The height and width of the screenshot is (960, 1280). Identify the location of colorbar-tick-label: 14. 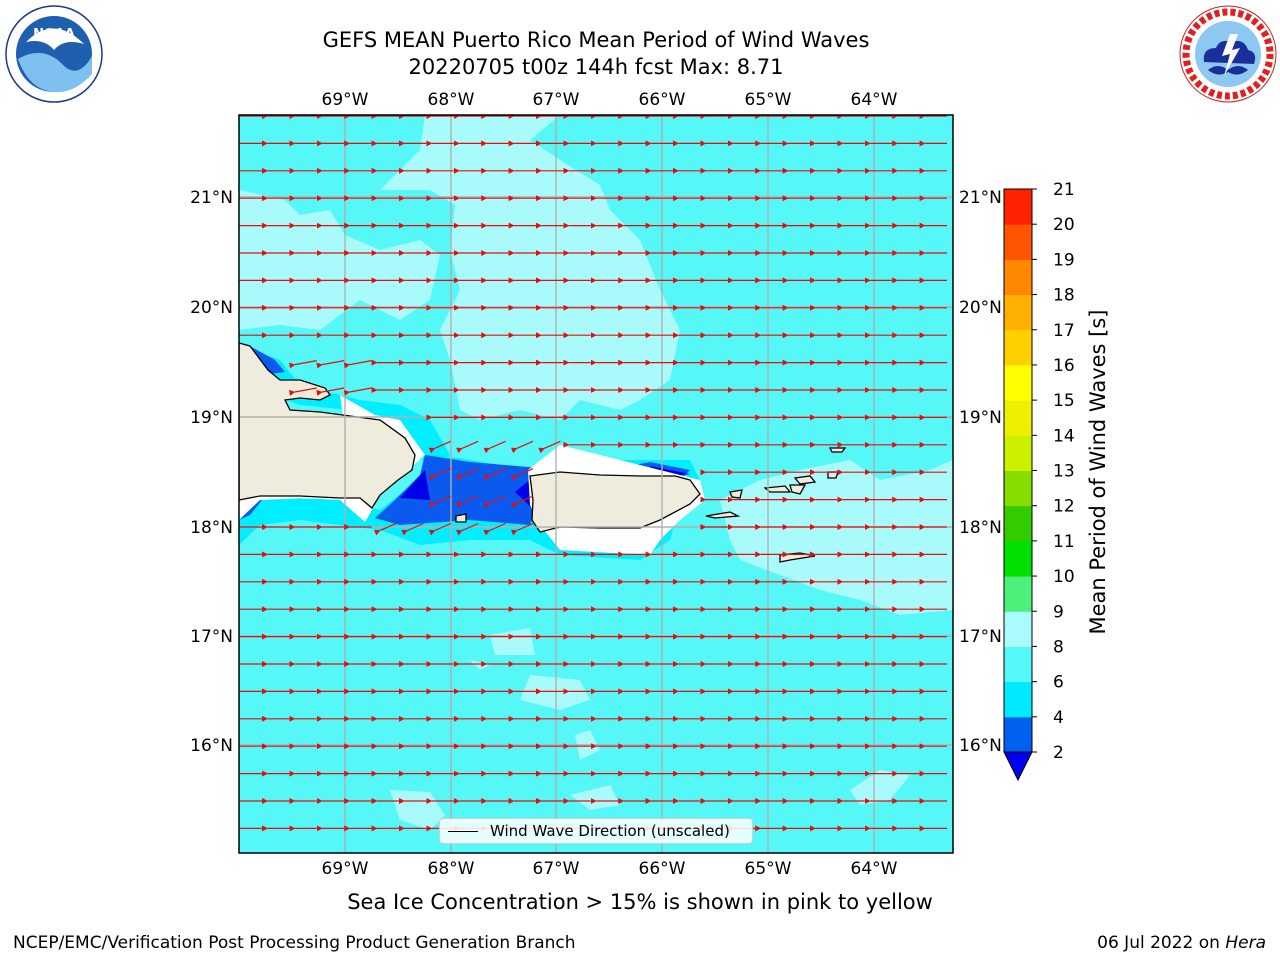
(1064, 436).